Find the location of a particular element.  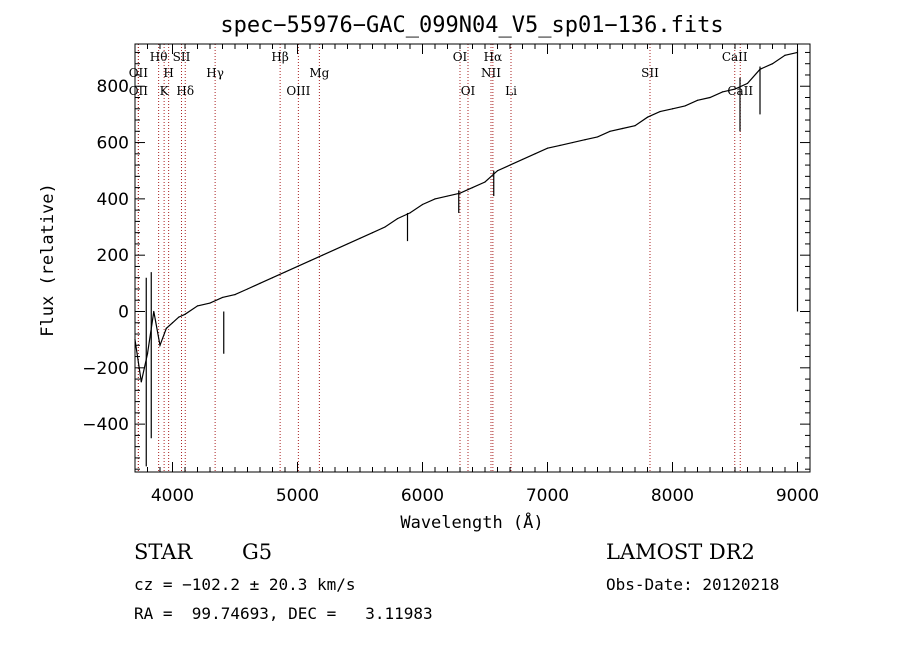

y-tick-label: −200 is located at coordinates (105, 369).